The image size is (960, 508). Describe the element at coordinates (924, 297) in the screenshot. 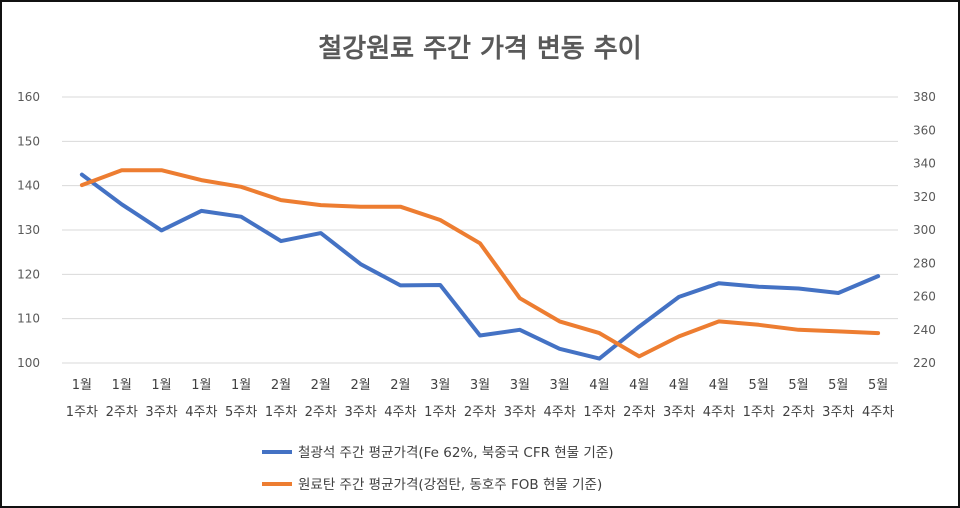

I see `right-tick-label: 260` at that location.